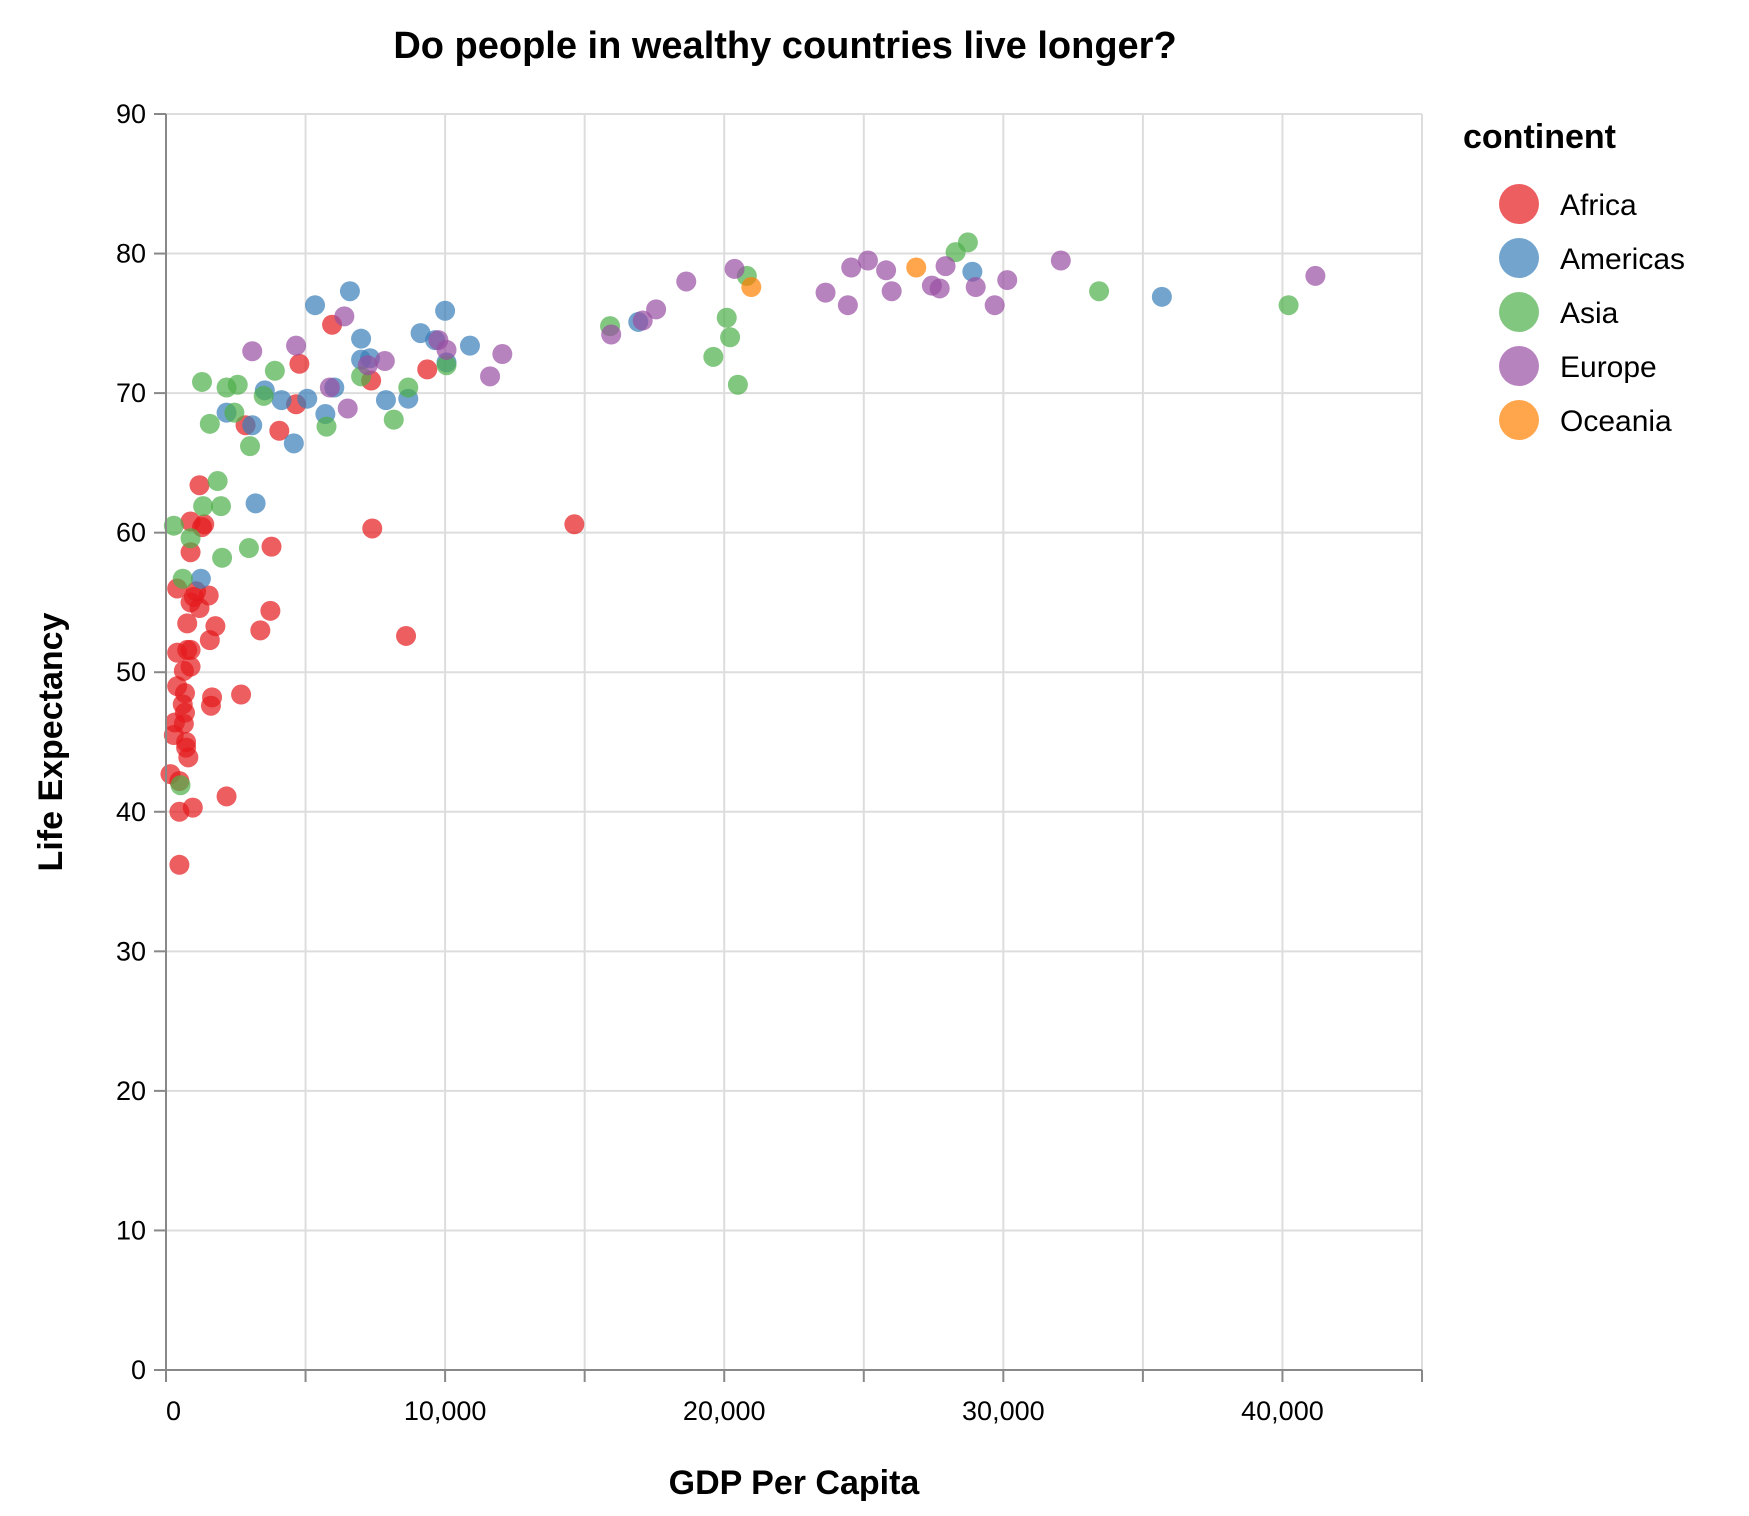 The width and height of the screenshot is (1749, 1516). What do you see at coordinates (51, 741) in the screenshot?
I see `y-axis-title: Life Expectancy` at bounding box center [51, 741].